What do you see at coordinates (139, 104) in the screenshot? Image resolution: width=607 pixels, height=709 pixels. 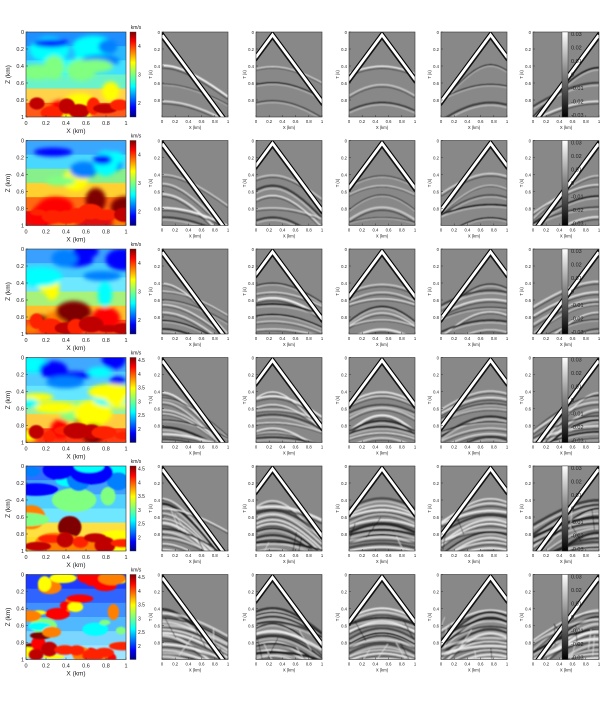 I see `velocity-colorbar-tick: 2` at bounding box center [139, 104].